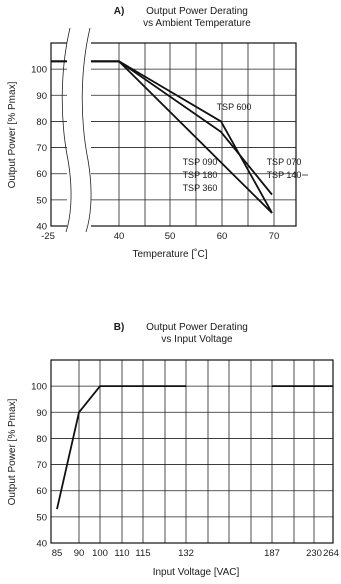 This screenshot has height=584, width=341. What do you see at coordinates (79, 553) in the screenshot?
I see `chart-b-xtick-label: 90` at bounding box center [79, 553].